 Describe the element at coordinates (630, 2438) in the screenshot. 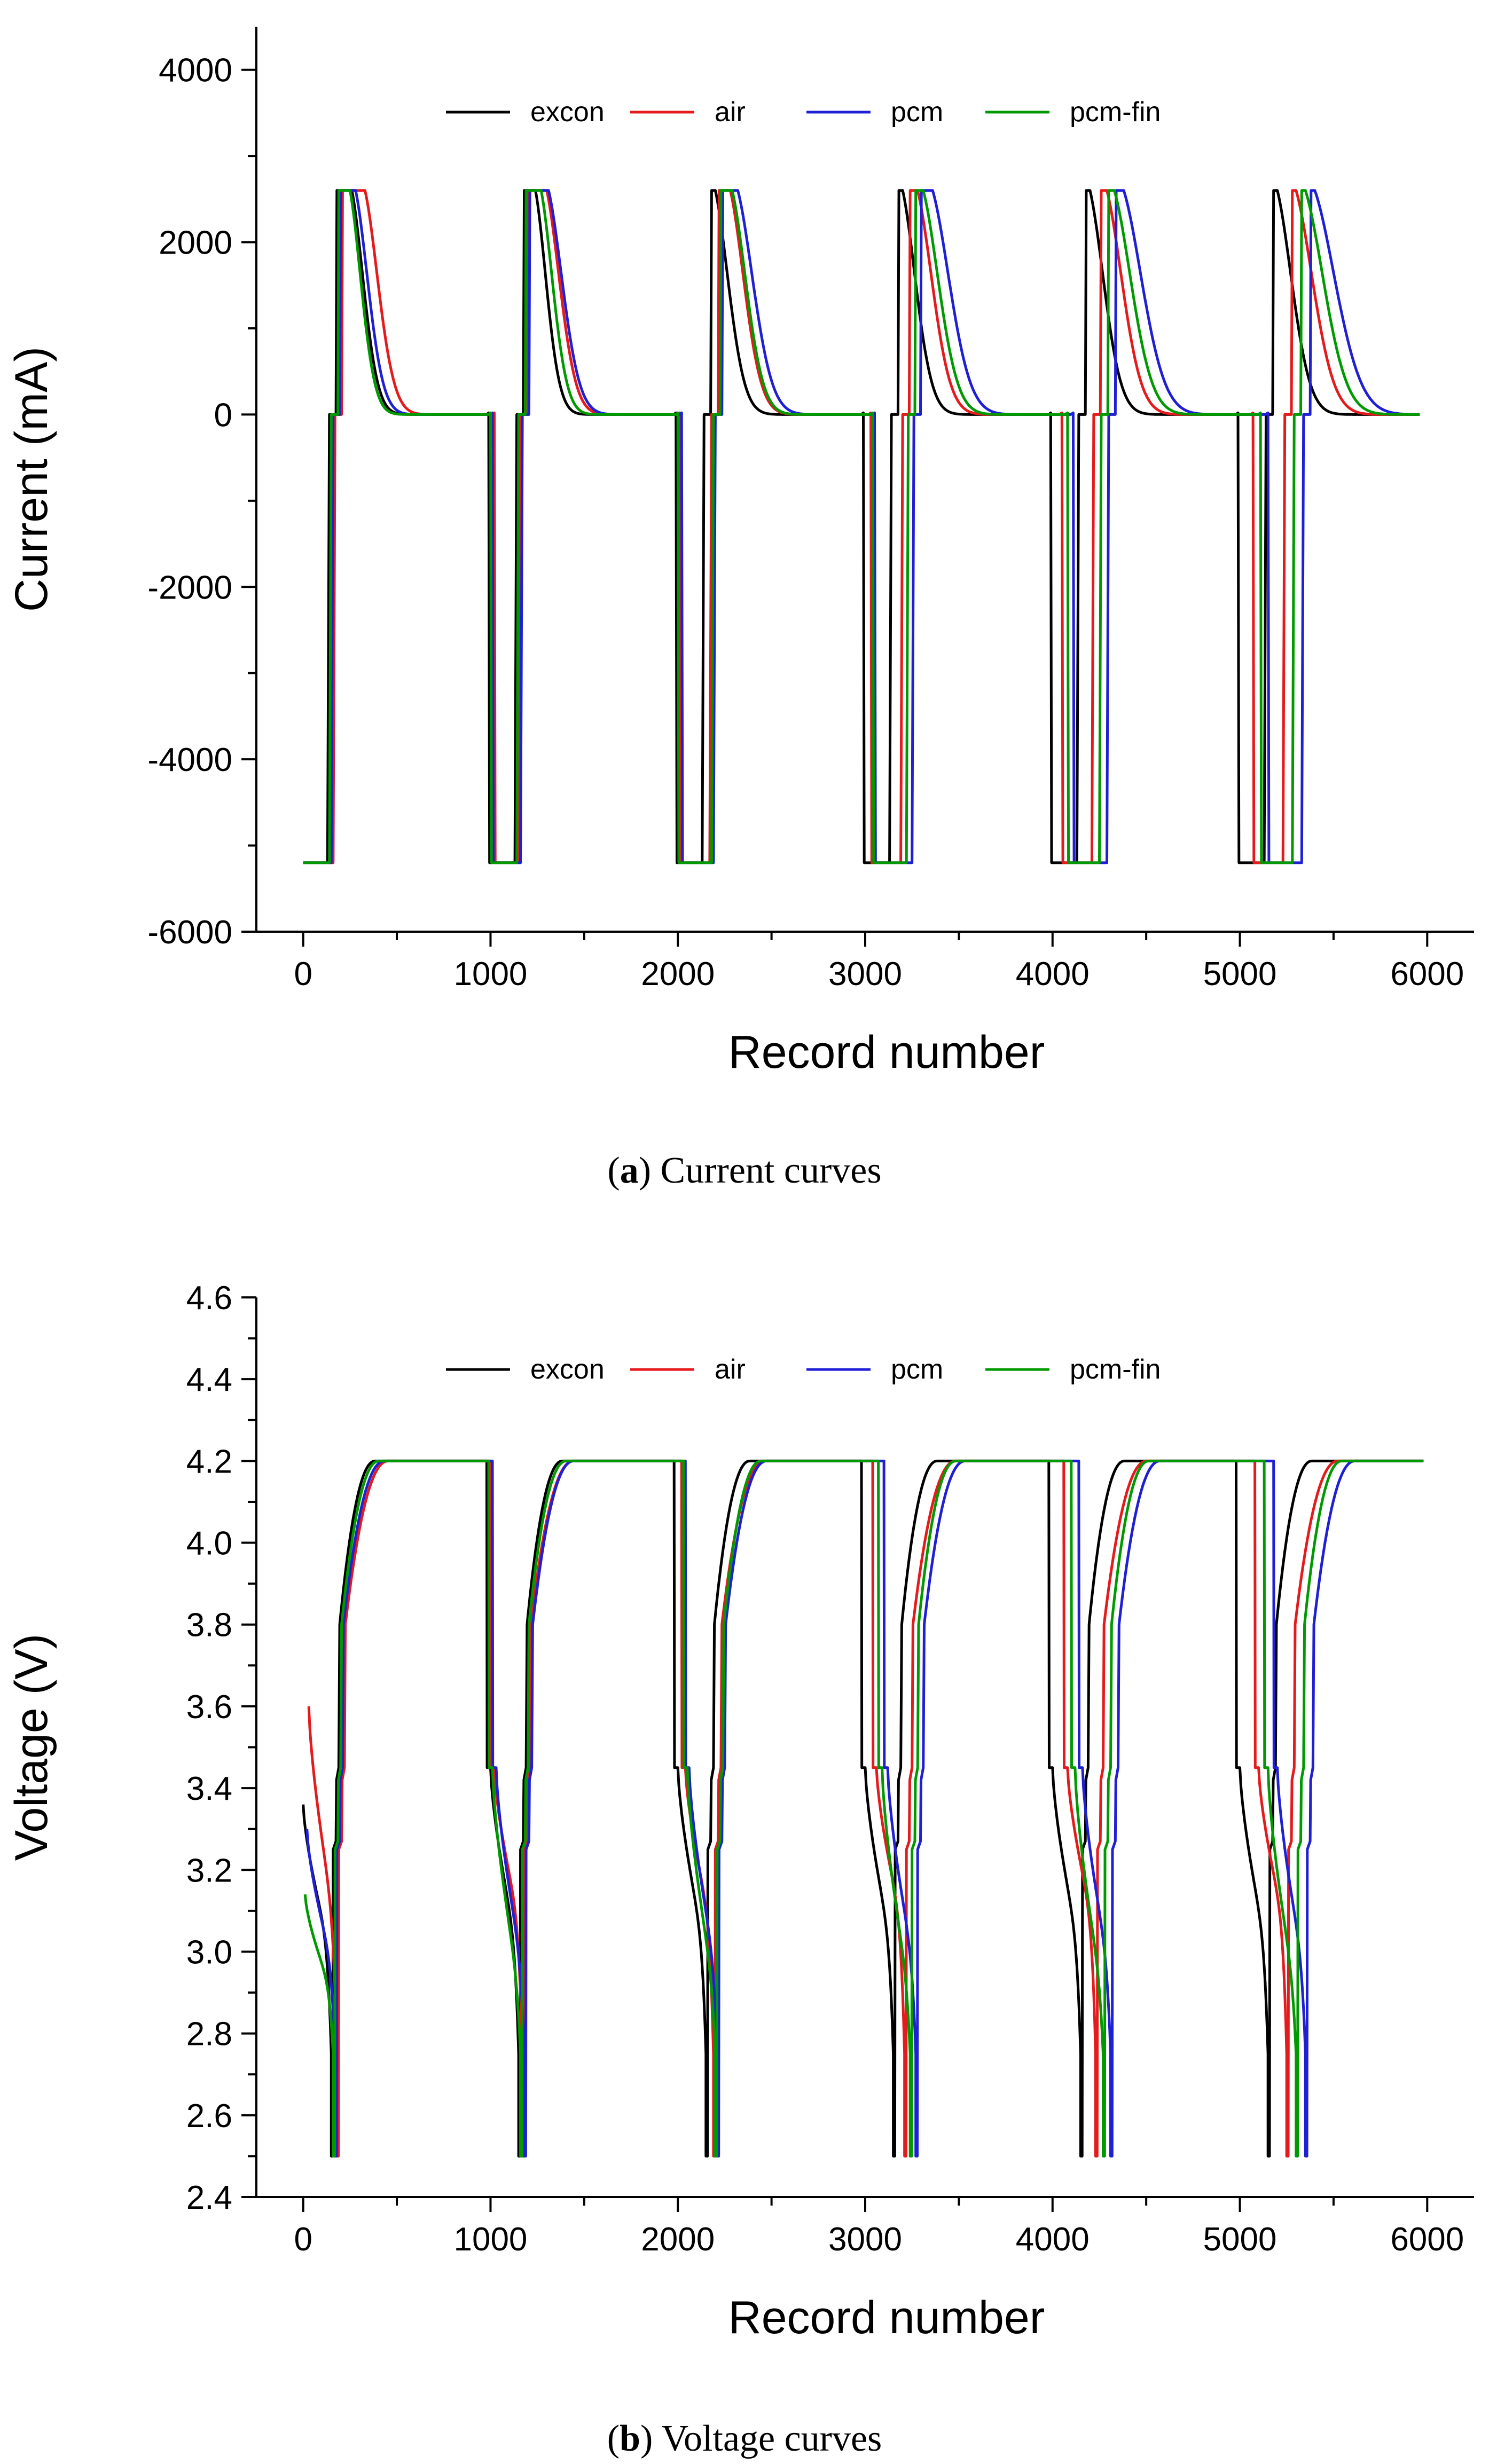

I see `caption-letter: b` at that location.